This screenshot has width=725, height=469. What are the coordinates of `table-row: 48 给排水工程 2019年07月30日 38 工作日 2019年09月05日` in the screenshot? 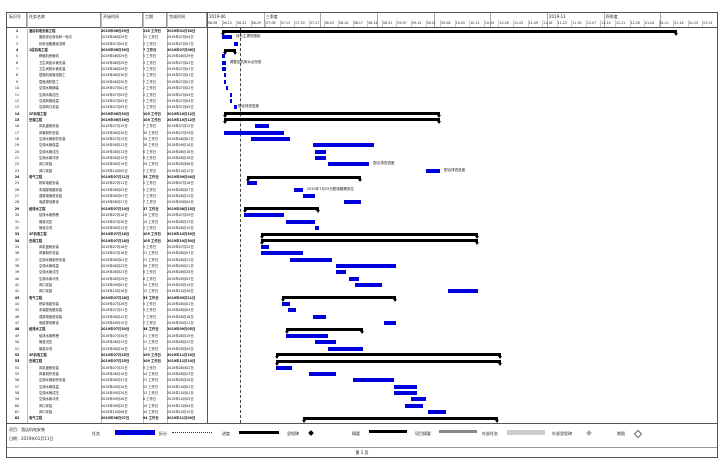 It's located at (362, 329).